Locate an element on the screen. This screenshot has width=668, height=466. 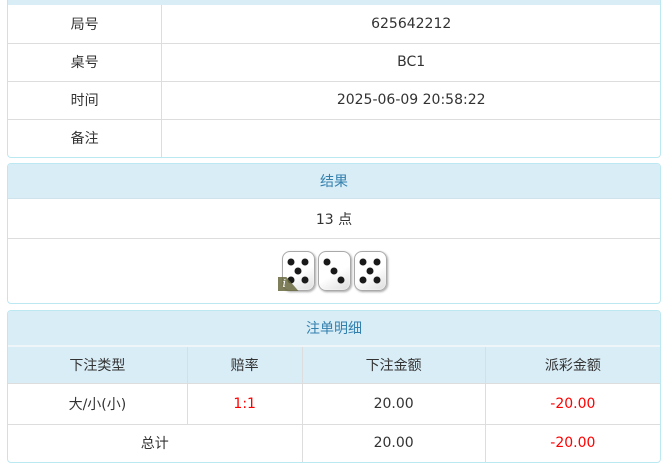
round-id-value: 625642212 is located at coordinates (411, 23).